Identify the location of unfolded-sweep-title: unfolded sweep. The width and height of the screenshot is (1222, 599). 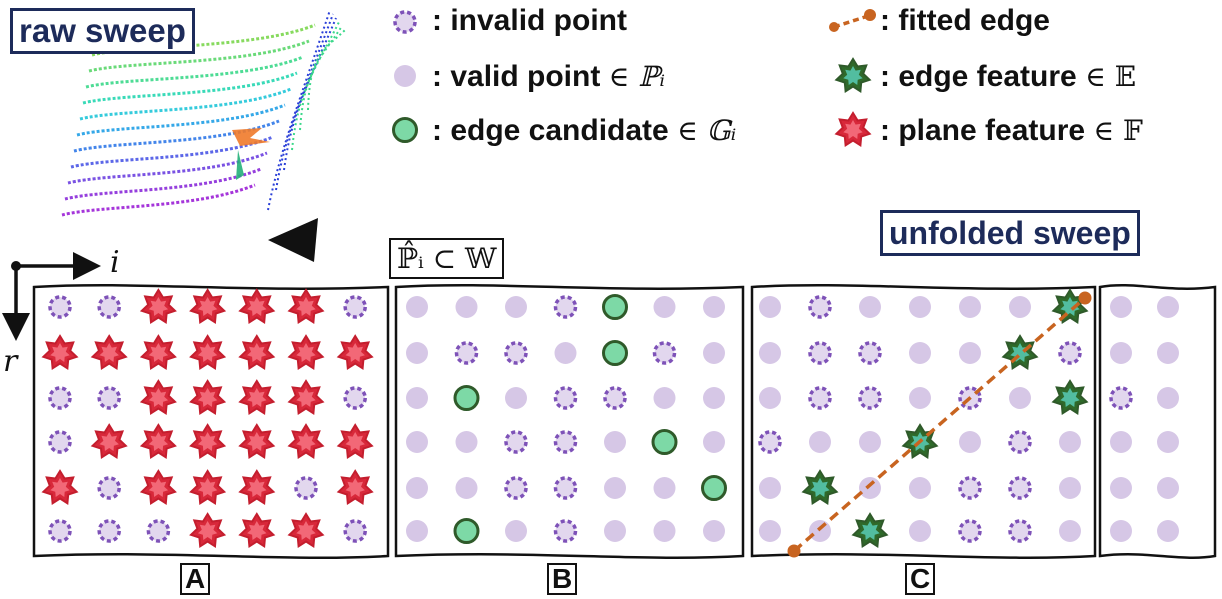
(1010, 233).